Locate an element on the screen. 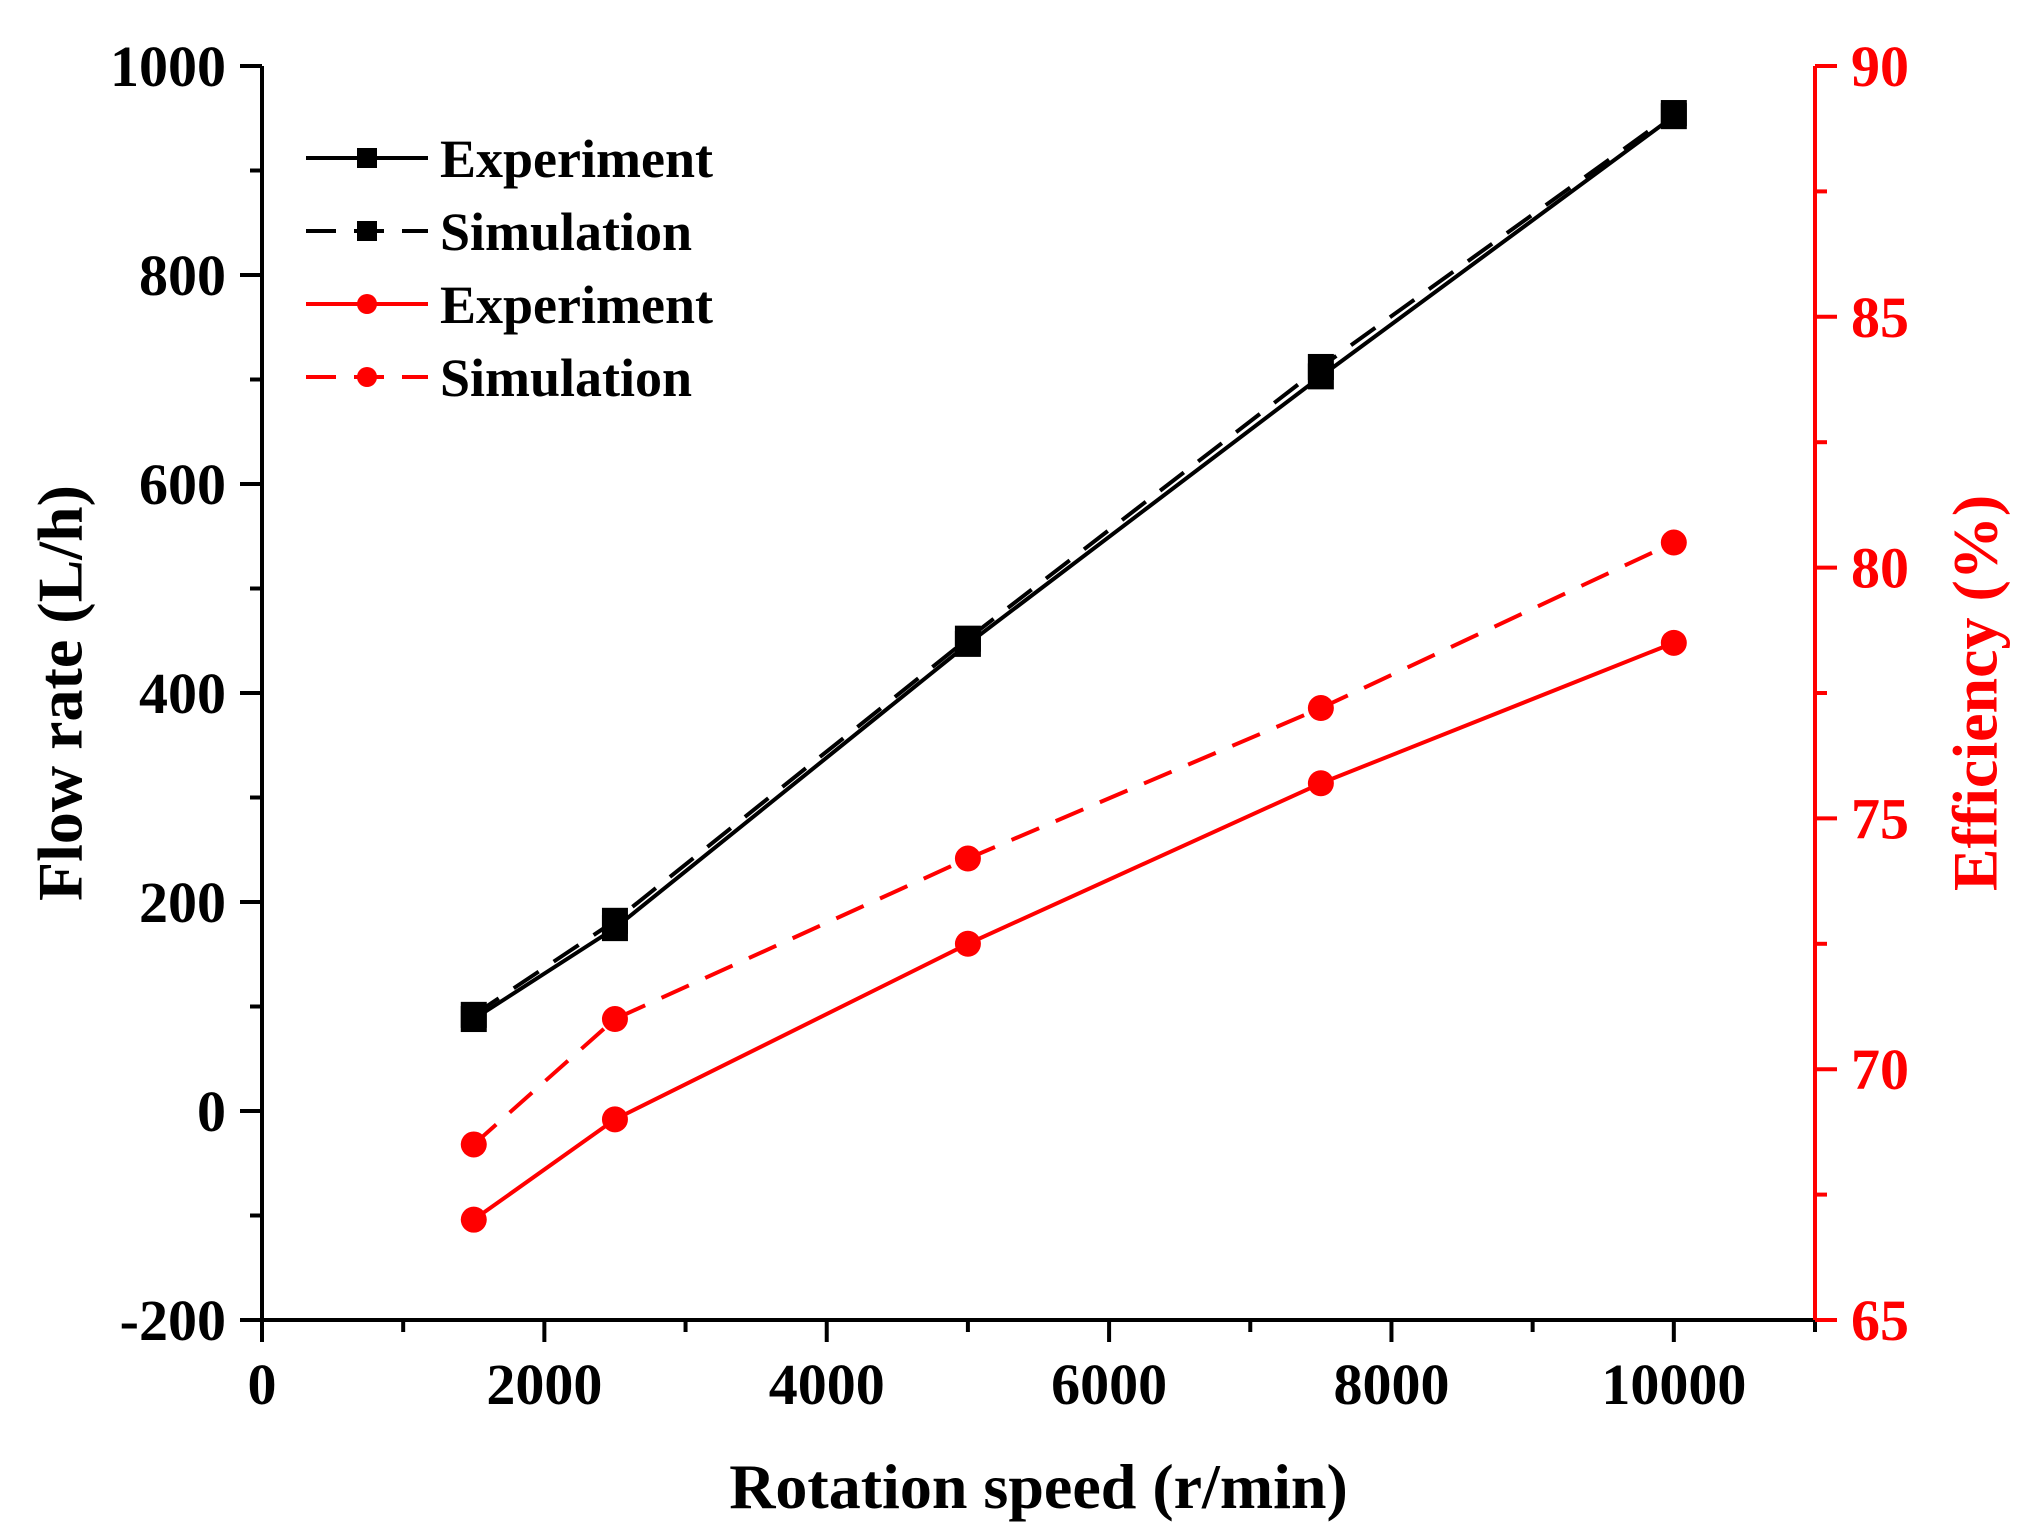  y-left-tick-label: 200 is located at coordinates (182, 902).